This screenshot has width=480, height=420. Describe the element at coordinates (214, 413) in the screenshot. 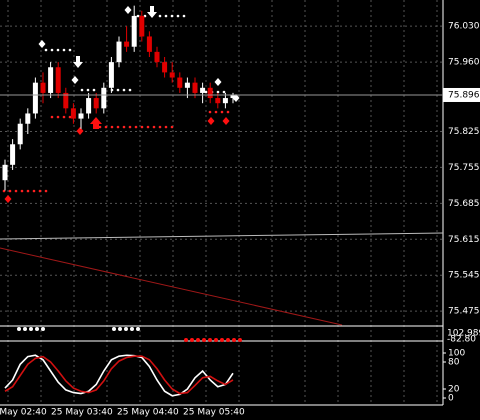

I see `x-tick-label: 25 May 05:40` at that location.